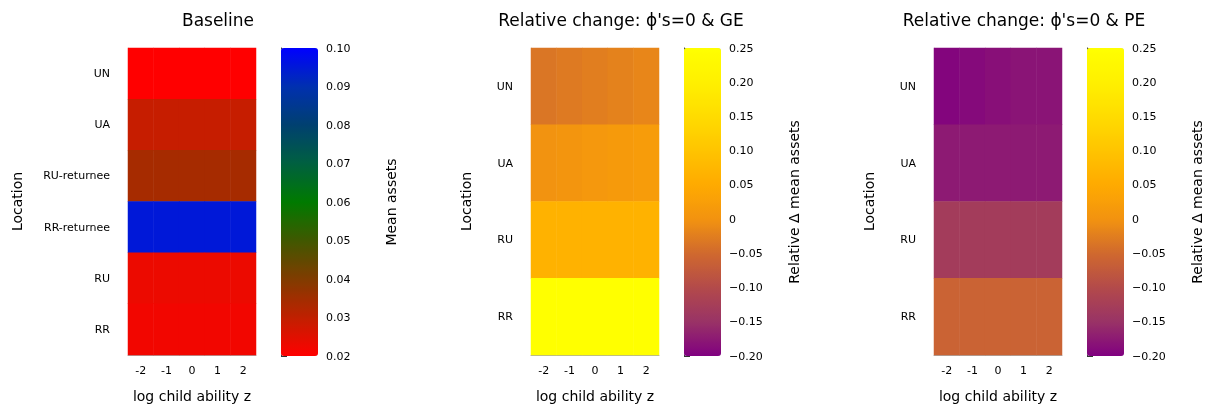 This screenshot has width=1208, height=408. I want to click on color-bar-label: 0.02, so click(338, 356).